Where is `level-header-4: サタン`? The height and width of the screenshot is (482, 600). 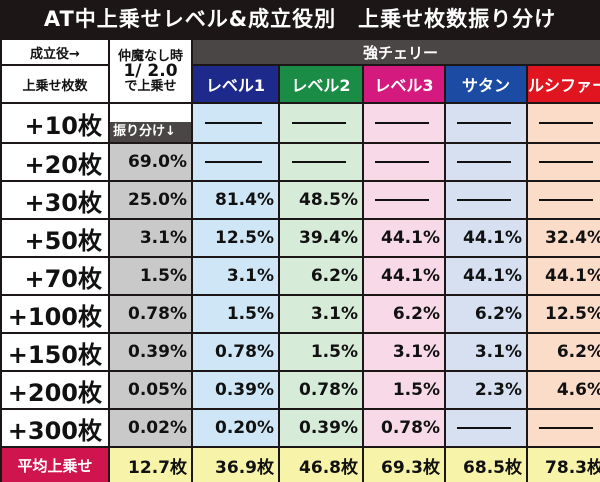
level-header-4: サタン is located at coordinates (486, 84).